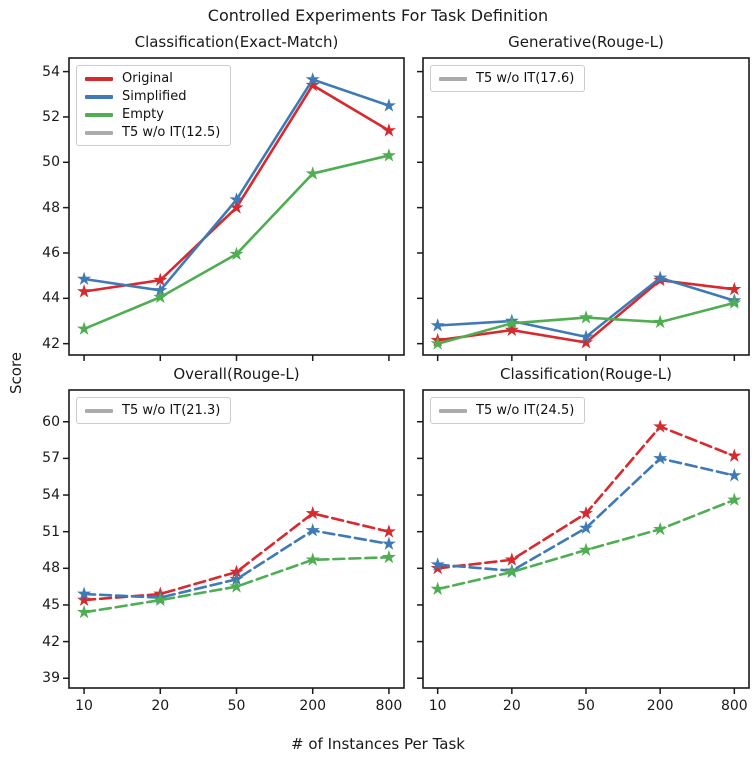 This screenshot has height=763, width=756. What do you see at coordinates (51, 604) in the screenshot?
I see `y-tick-label: 45` at bounding box center [51, 604].